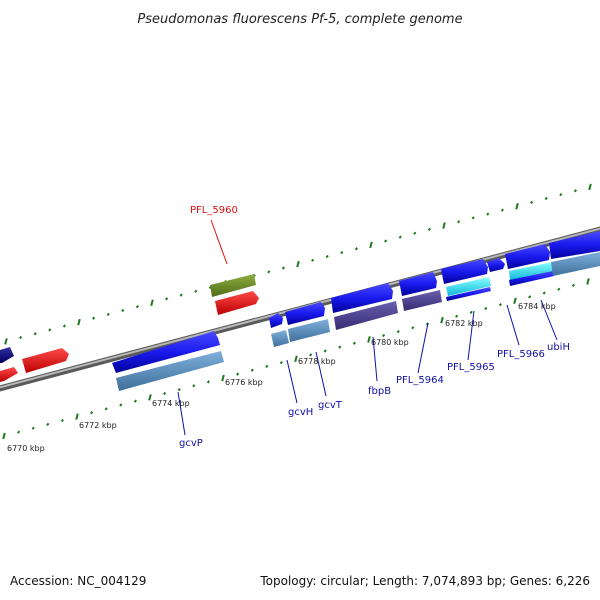 The image size is (600, 600). I want to click on gene-arrow-PFL_5966-forward, so click(527, 256).